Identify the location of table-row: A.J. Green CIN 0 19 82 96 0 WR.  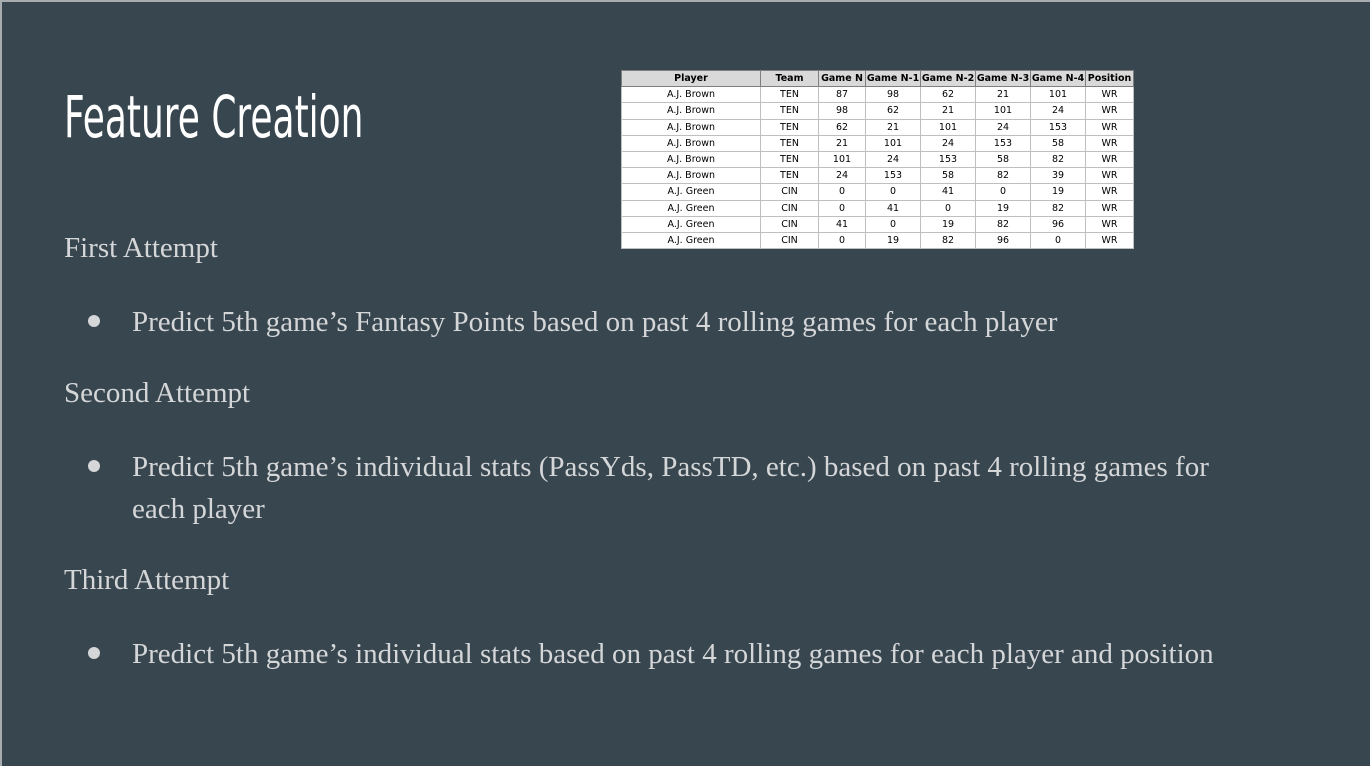
(877, 240).